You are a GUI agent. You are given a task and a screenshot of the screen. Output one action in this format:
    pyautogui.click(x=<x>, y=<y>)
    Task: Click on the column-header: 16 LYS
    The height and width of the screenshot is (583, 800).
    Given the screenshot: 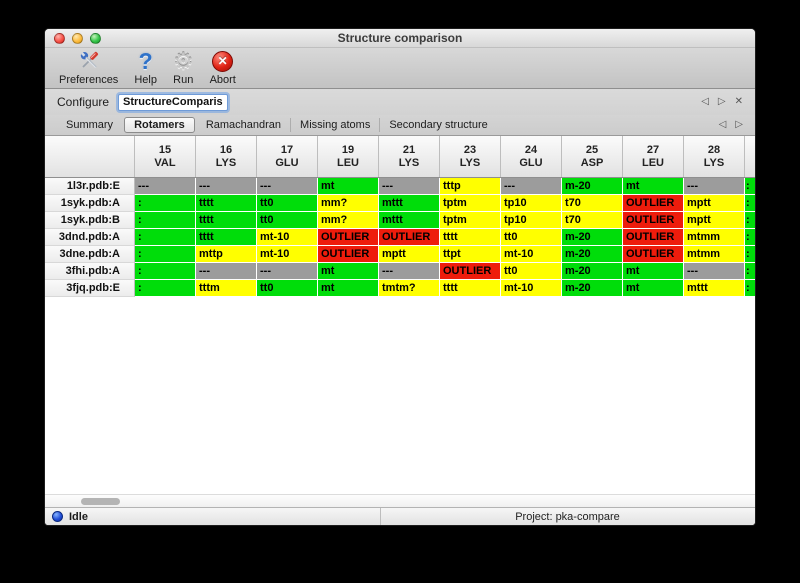 What is the action you would take?
    pyautogui.click(x=226, y=156)
    